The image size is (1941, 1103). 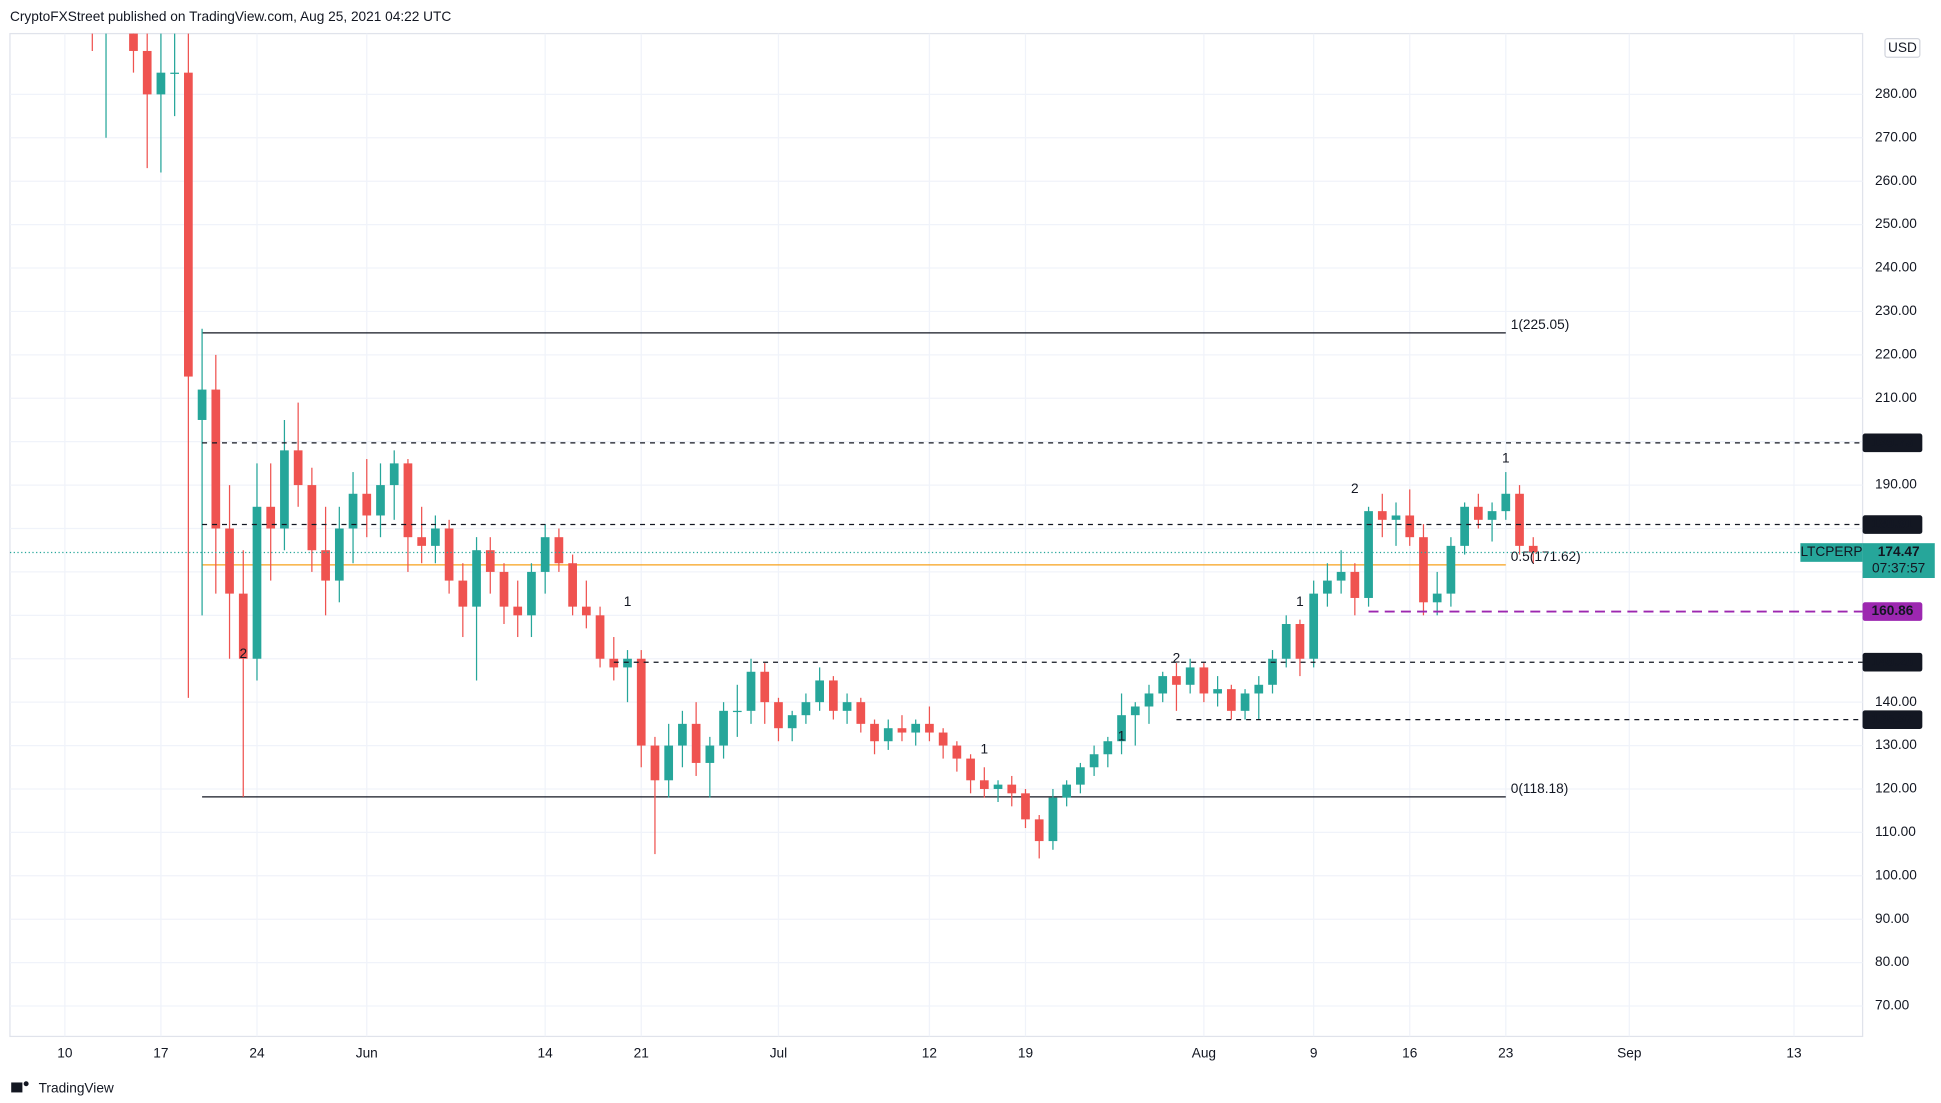 I want to click on y-tick-label: 230.00, so click(x=1896, y=310).